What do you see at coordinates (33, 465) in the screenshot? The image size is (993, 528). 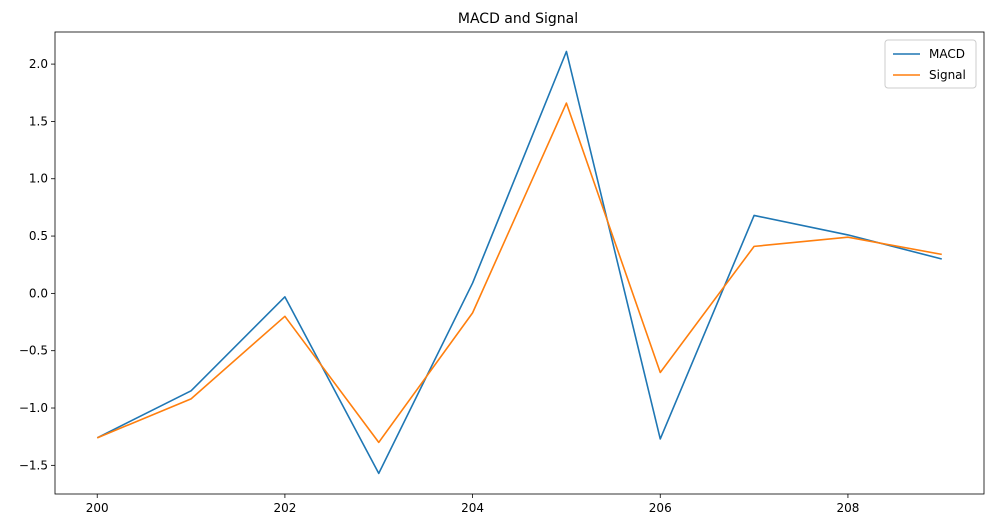 I see `y-tick-label: −1.5` at bounding box center [33, 465].